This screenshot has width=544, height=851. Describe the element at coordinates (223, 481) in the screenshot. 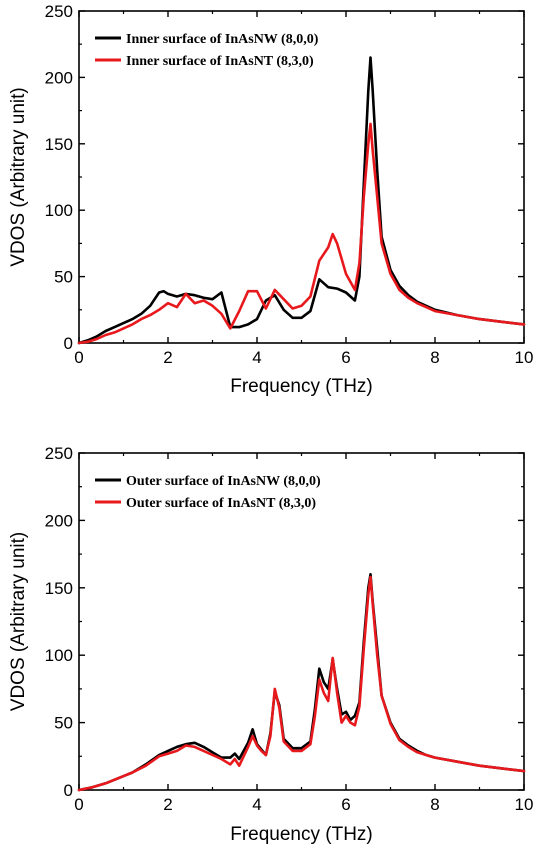

I see `legend-label: Outer surface of InAsNW (8,0,0)` at that location.